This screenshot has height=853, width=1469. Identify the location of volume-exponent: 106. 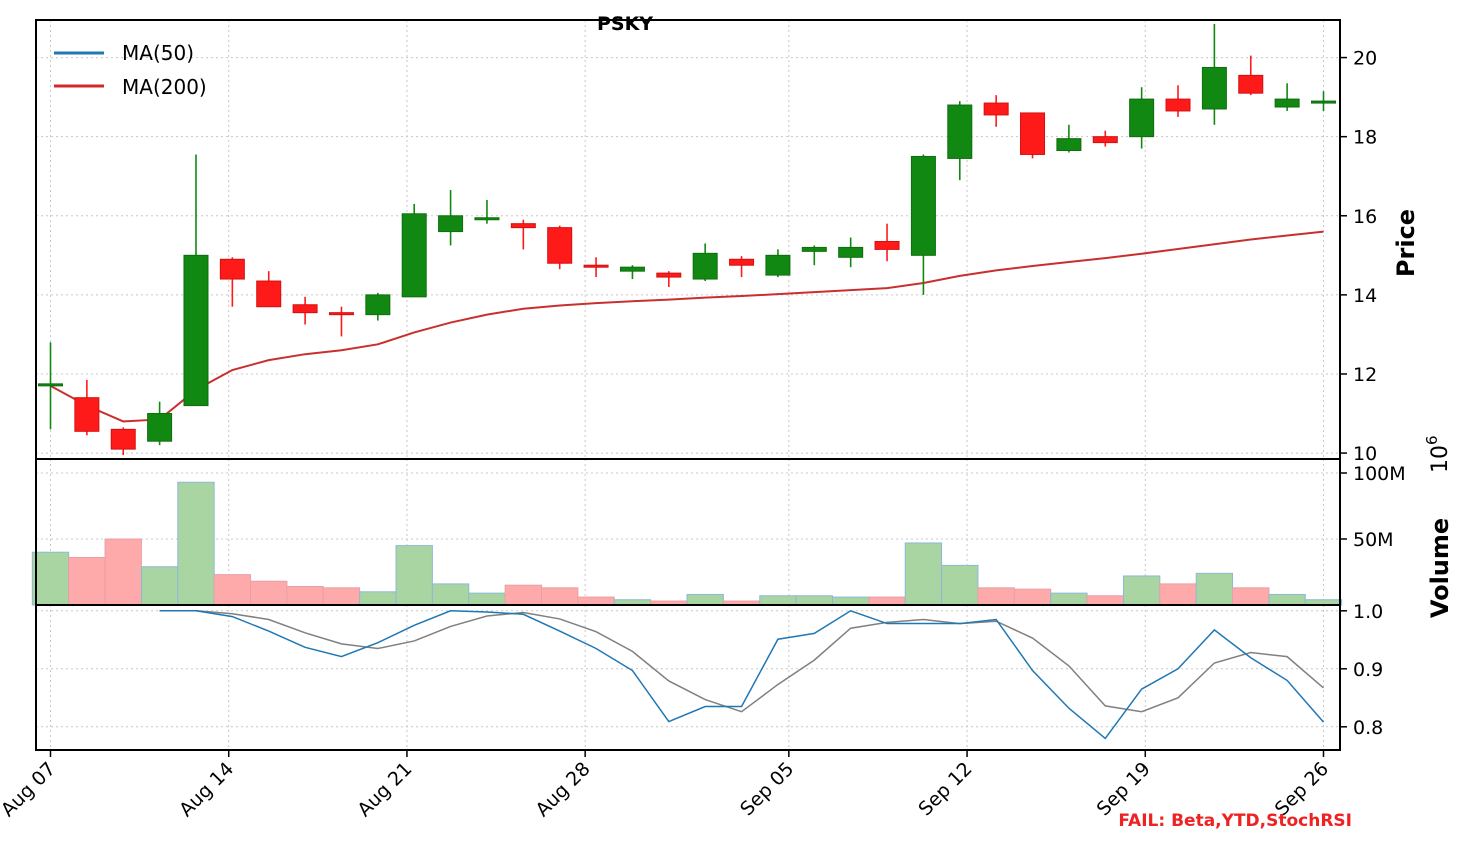
(1438, 454).